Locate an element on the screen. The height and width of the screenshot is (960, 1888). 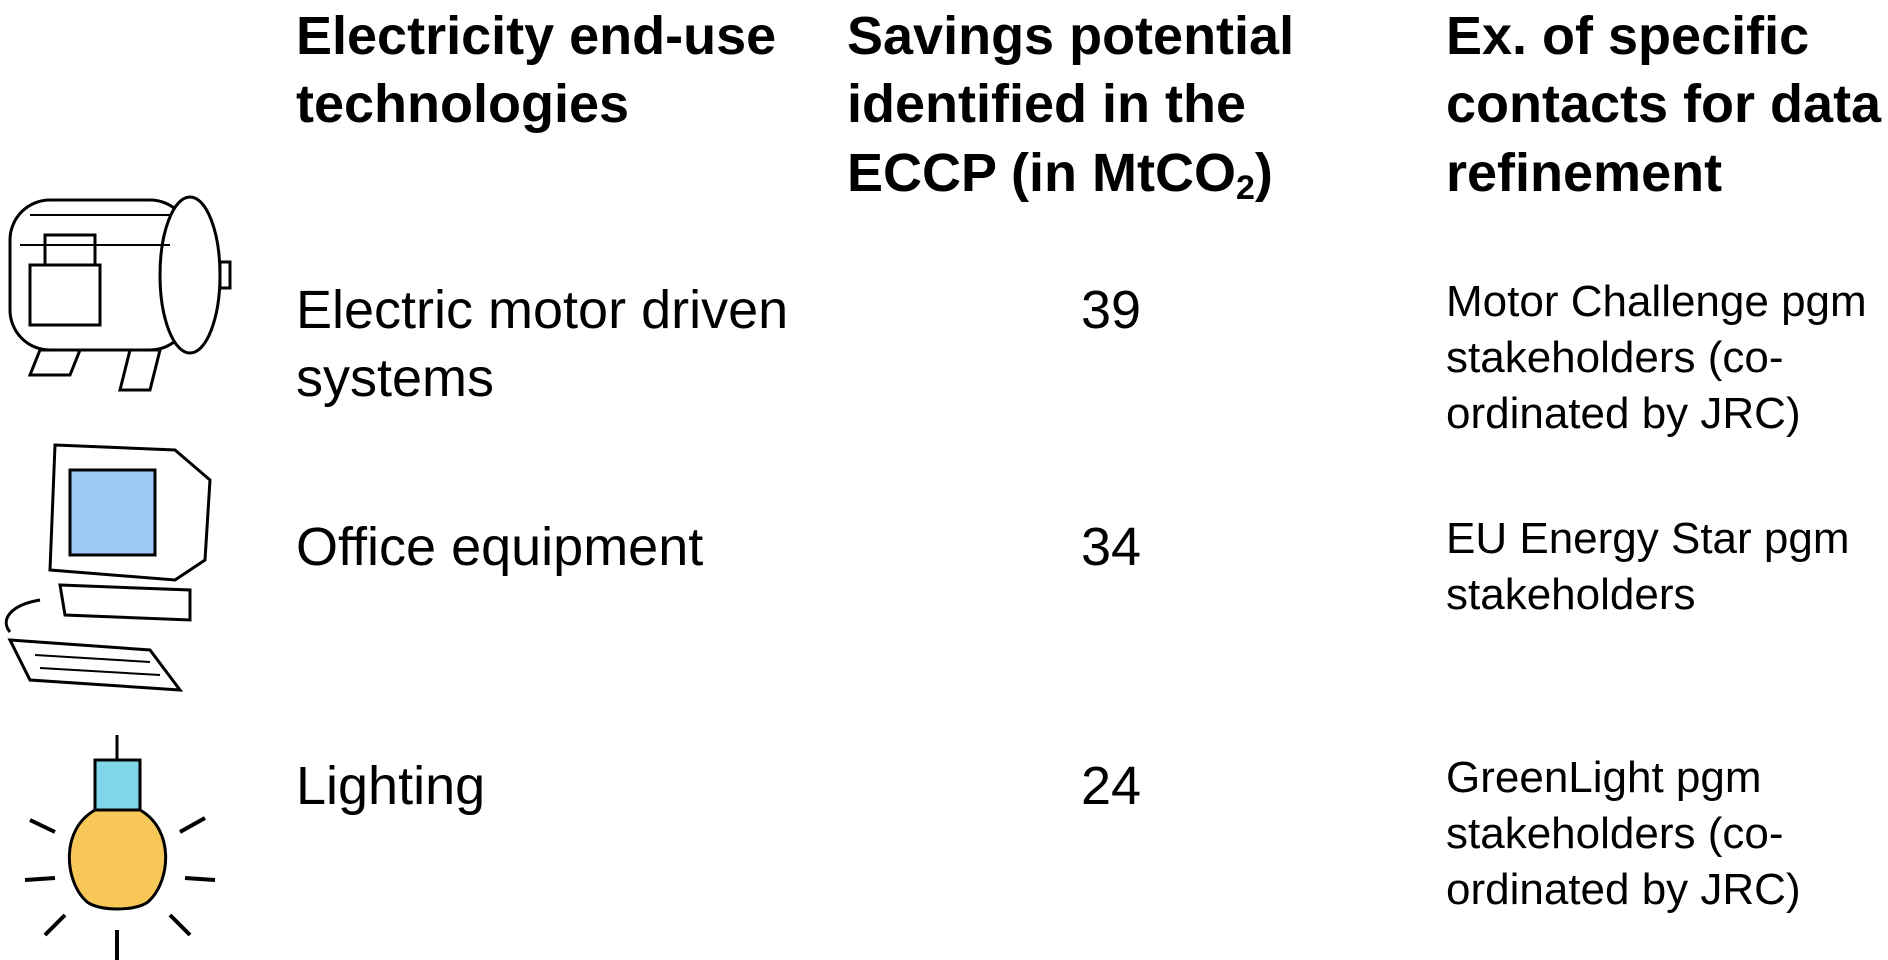
contact: EU Energy Star pgm is located at coordinates (1648, 538).